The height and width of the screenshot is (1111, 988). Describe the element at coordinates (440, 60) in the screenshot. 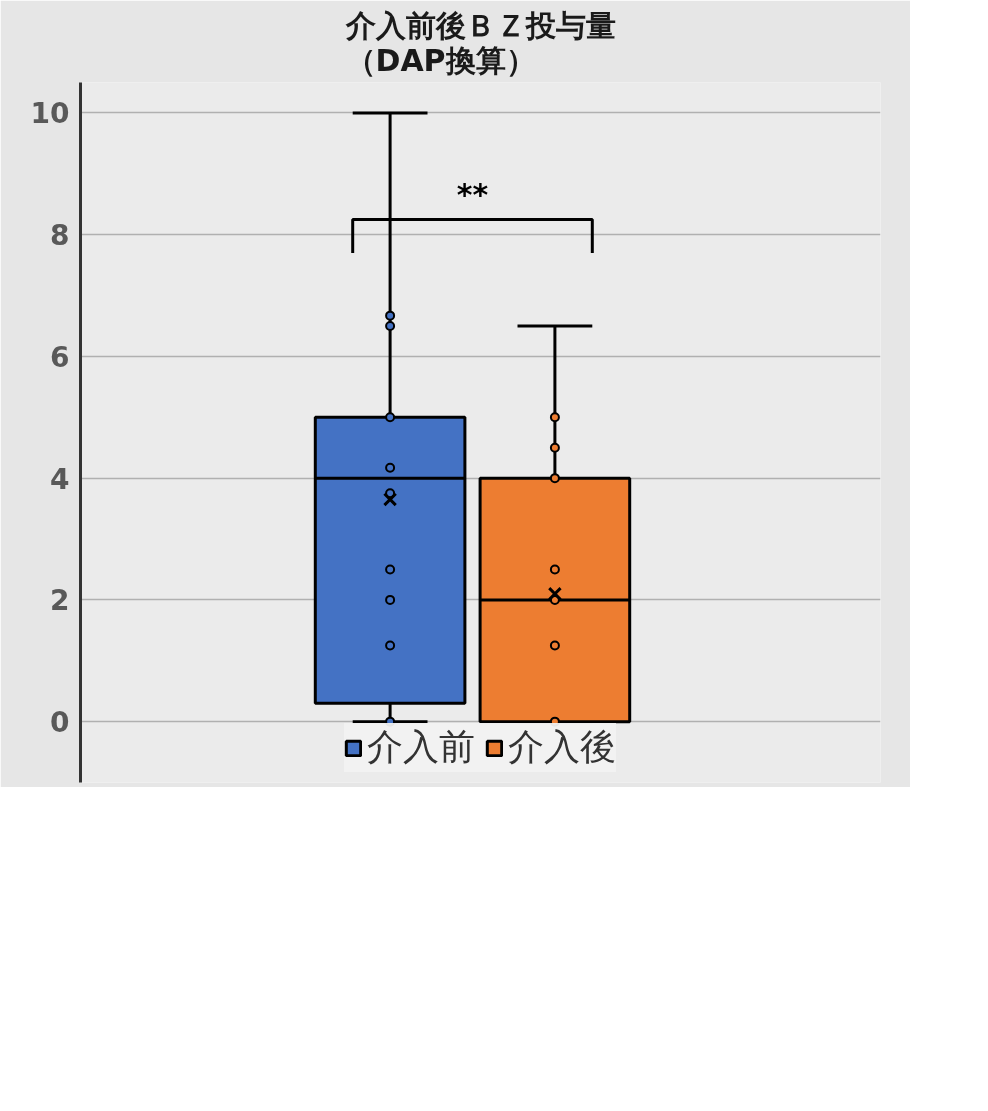

I see `chart-subtitle: （DAP換算）` at that location.